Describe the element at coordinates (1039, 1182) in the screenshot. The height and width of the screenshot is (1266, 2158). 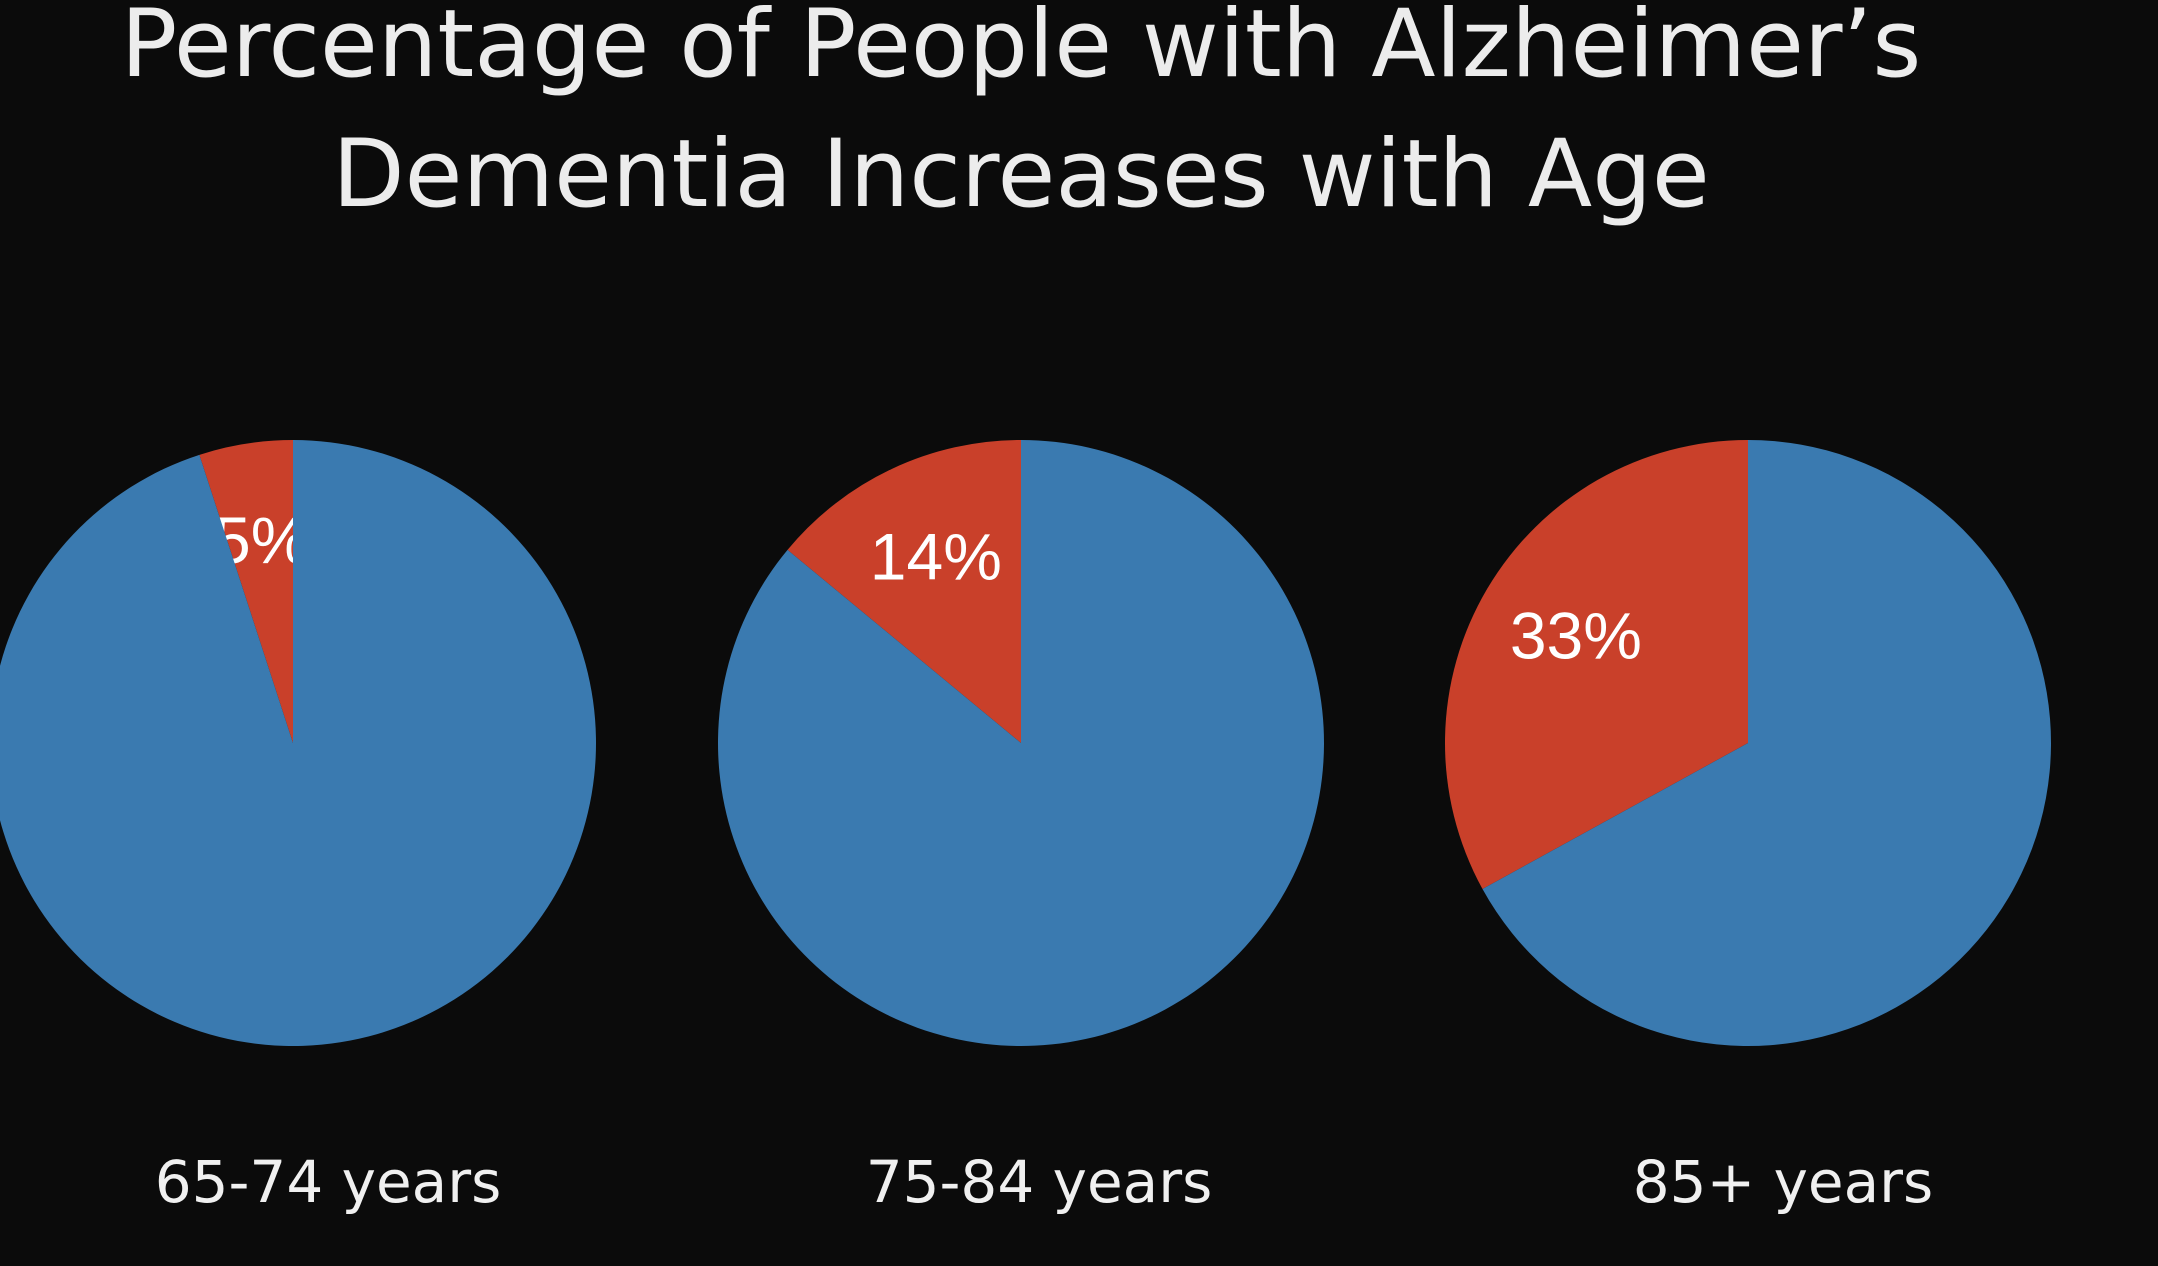
I see `pie-caption: 75-84 years` at that location.